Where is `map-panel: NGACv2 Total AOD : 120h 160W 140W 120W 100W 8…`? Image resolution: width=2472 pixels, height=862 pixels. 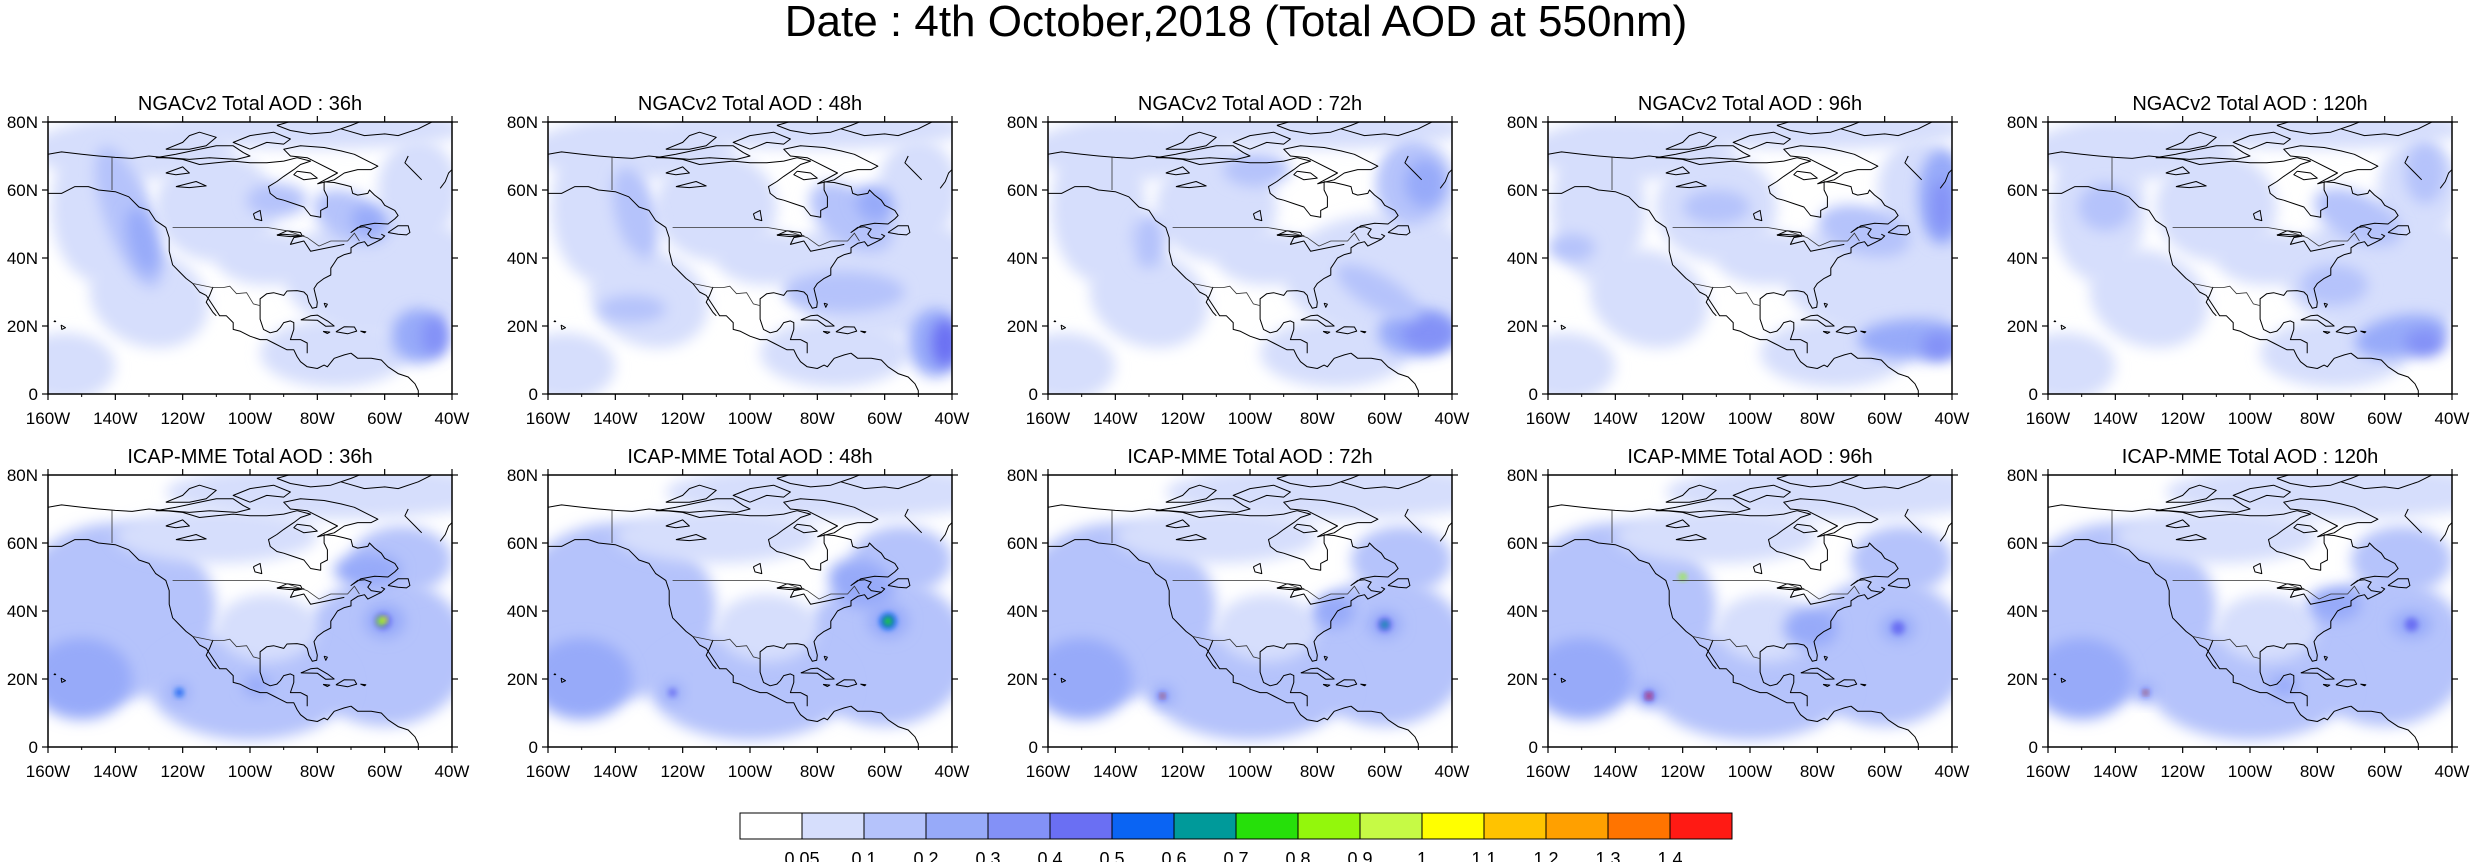 map-panel: NGACv2 Total AOD : 120h 160W 140W 120W 100W 8… is located at coordinates (2238, 260).